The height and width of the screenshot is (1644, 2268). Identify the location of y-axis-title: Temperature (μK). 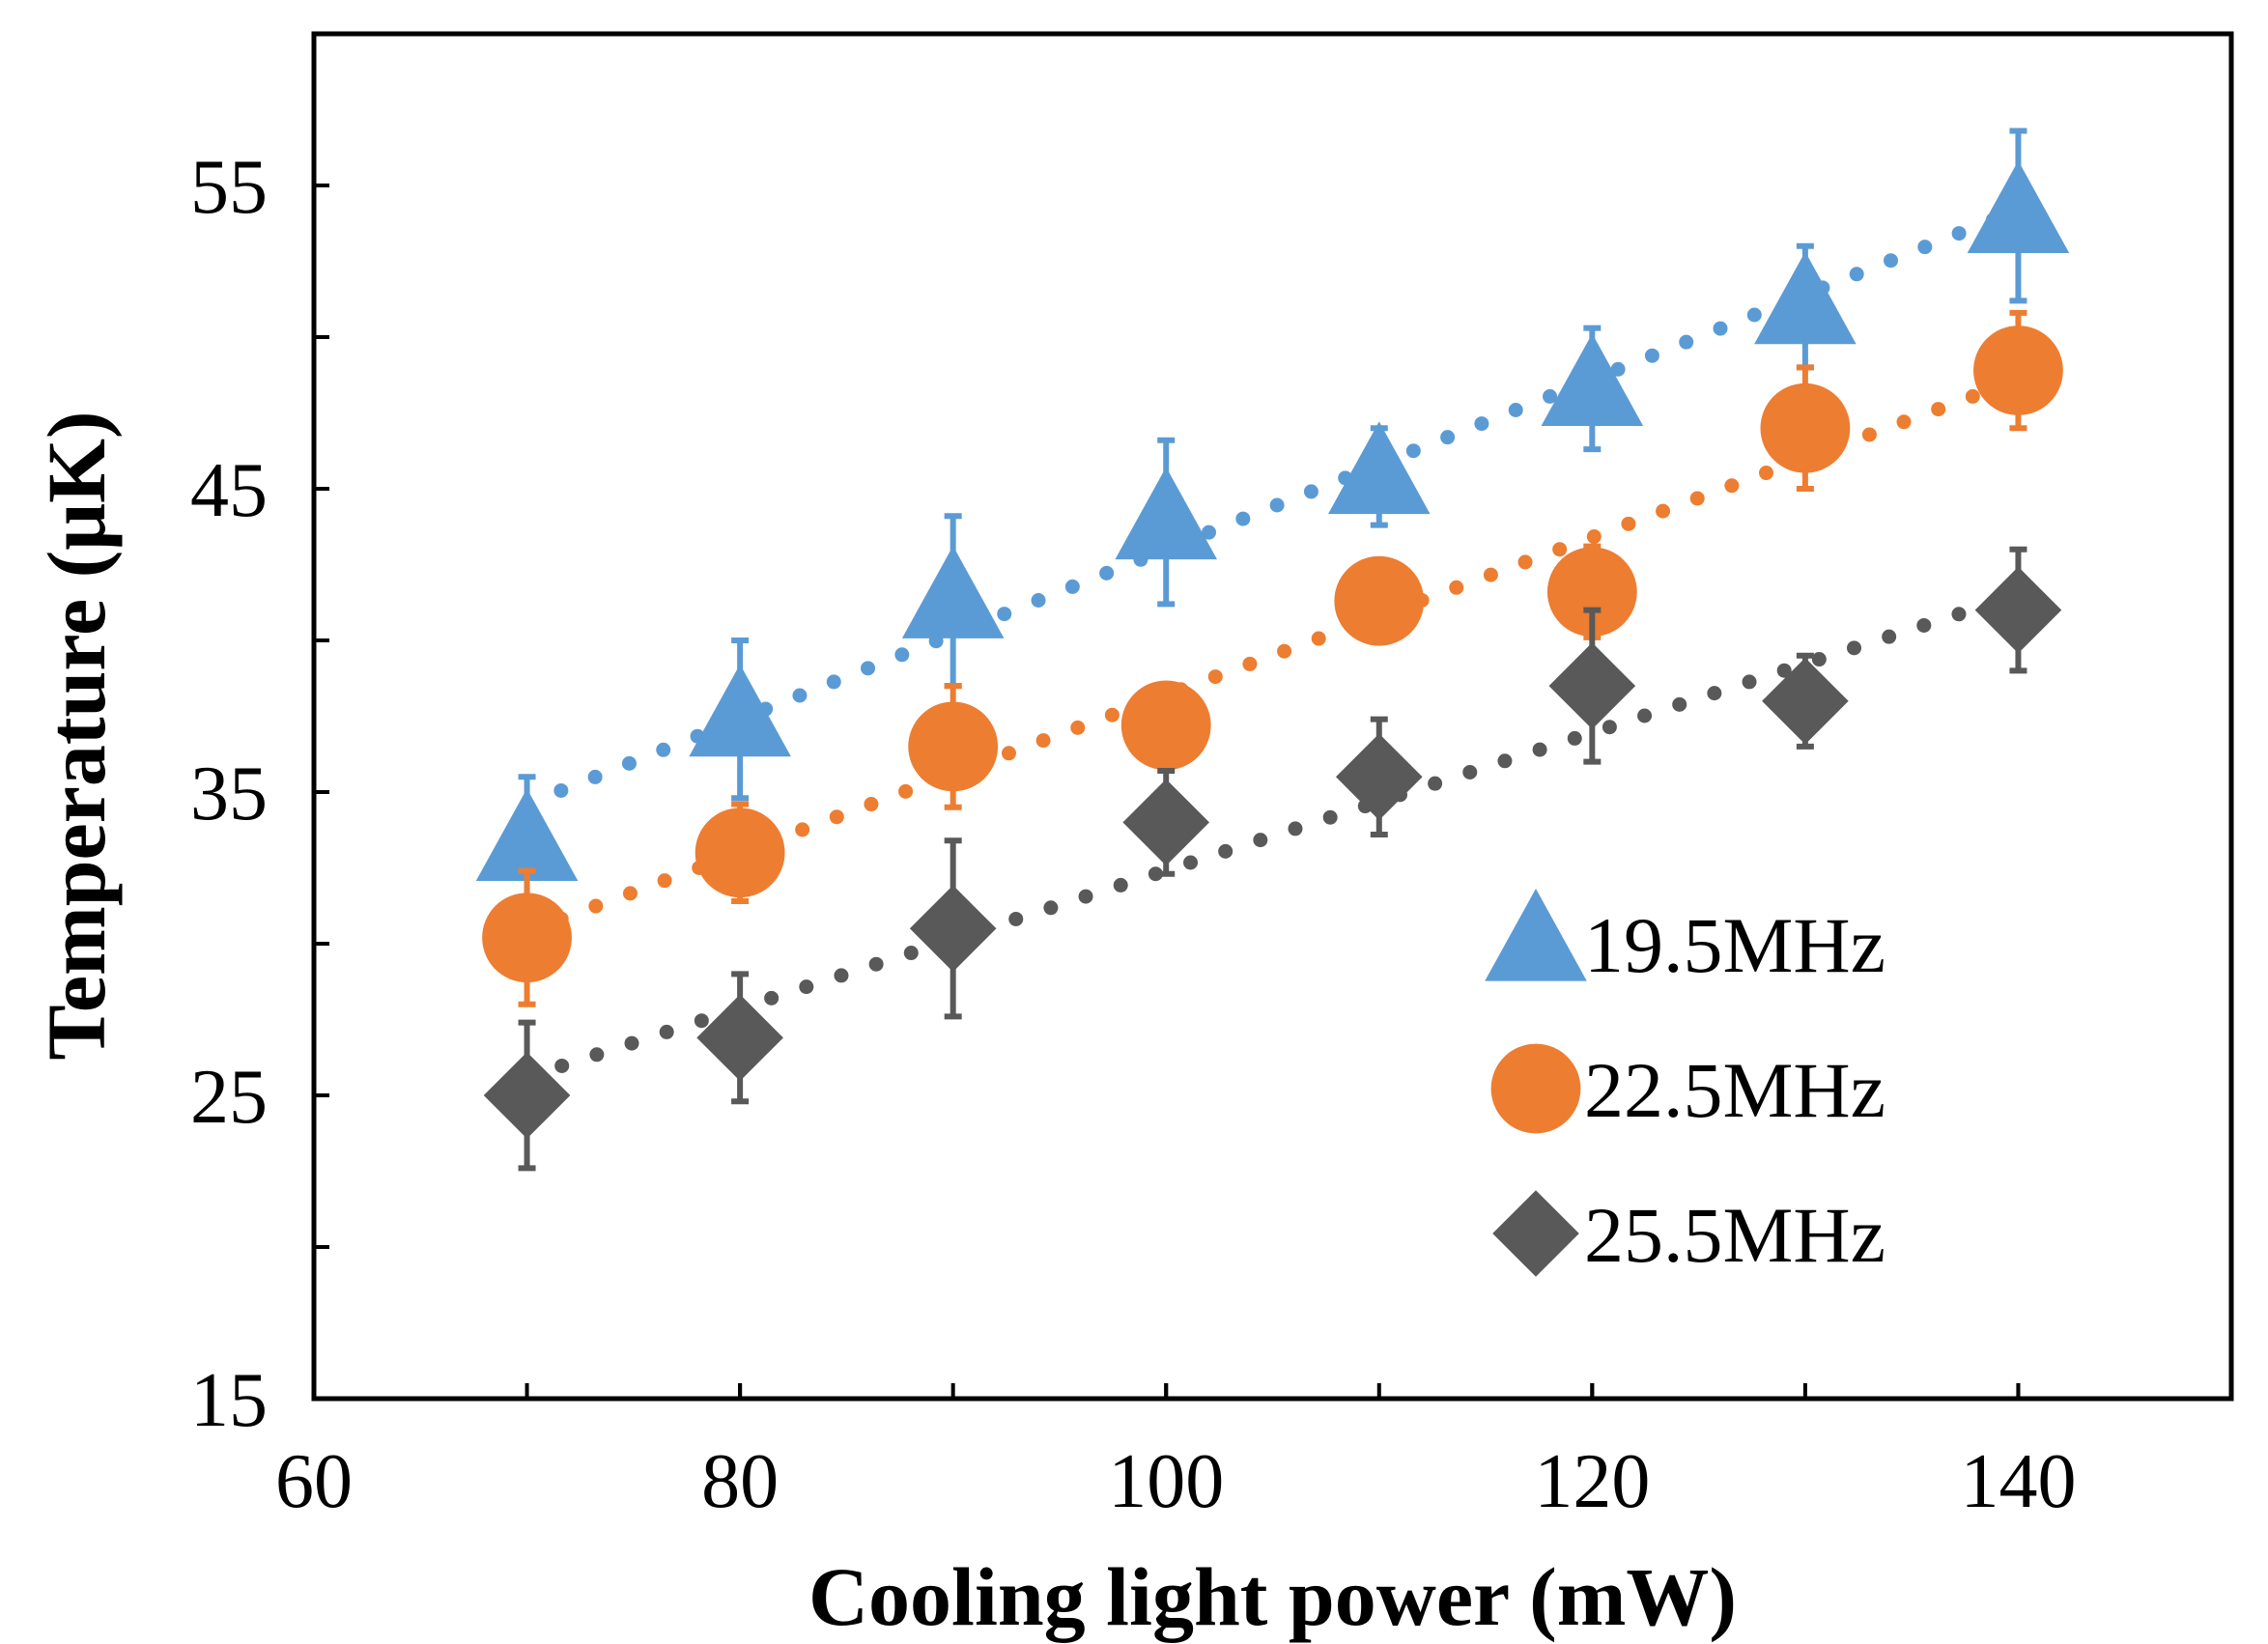
(76, 735).